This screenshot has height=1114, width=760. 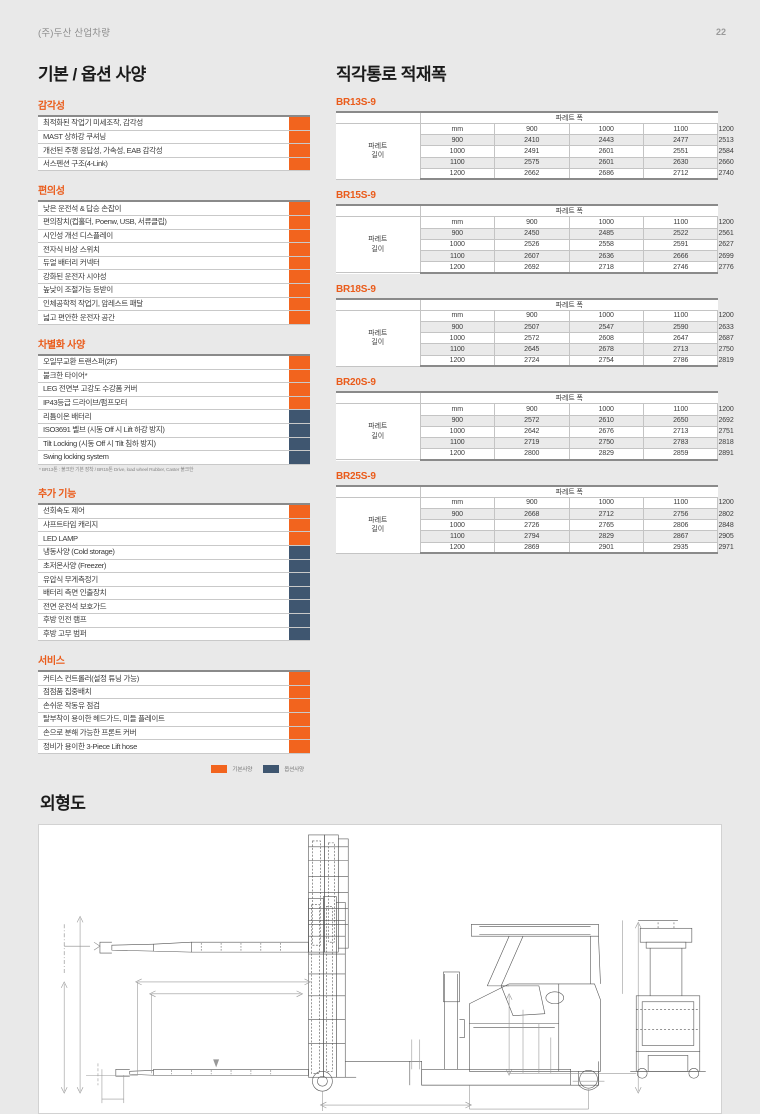 What do you see at coordinates (606, 244) in the screenshot?
I see `aisle-width-value: 2558` at bounding box center [606, 244].